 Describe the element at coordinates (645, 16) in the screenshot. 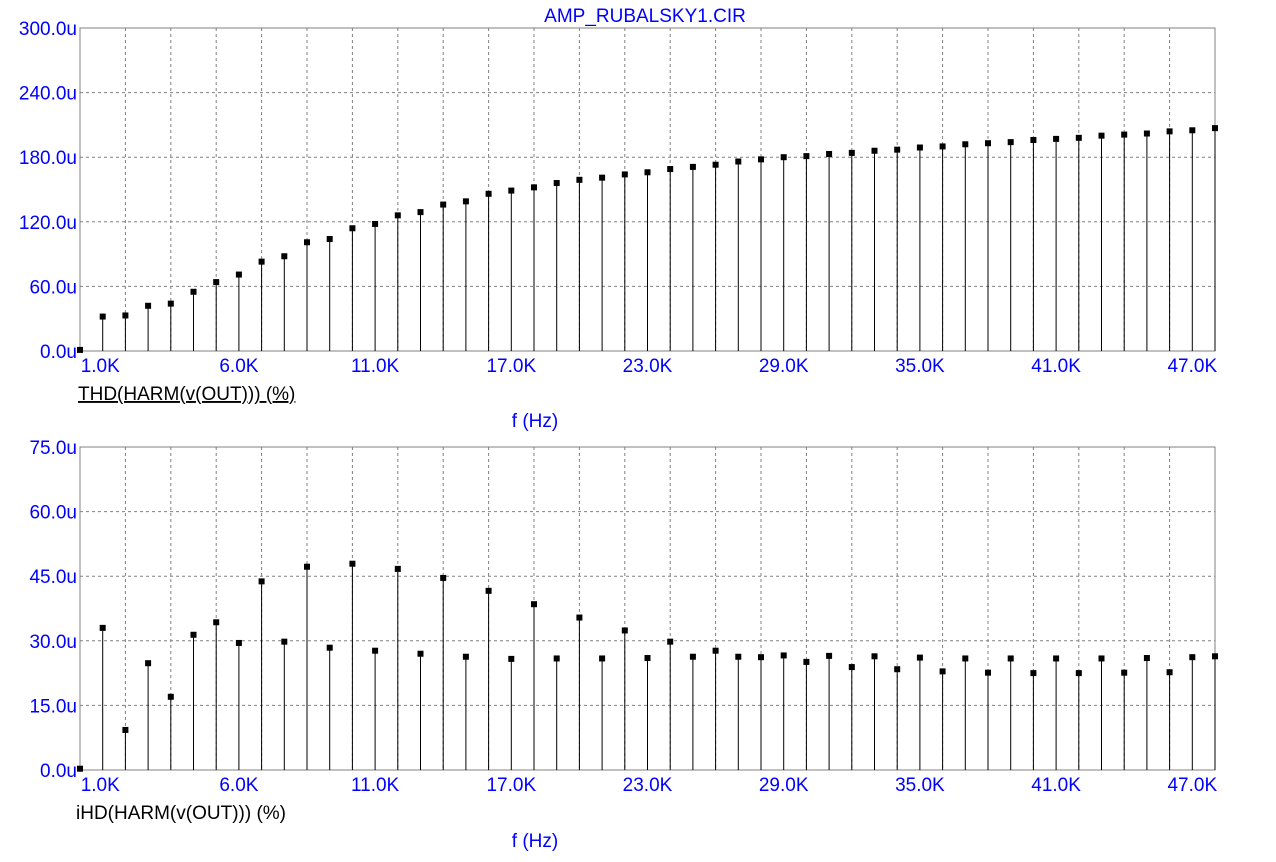

I see `chart-title: AMP_RUBALSKY1.CIR` at that location.